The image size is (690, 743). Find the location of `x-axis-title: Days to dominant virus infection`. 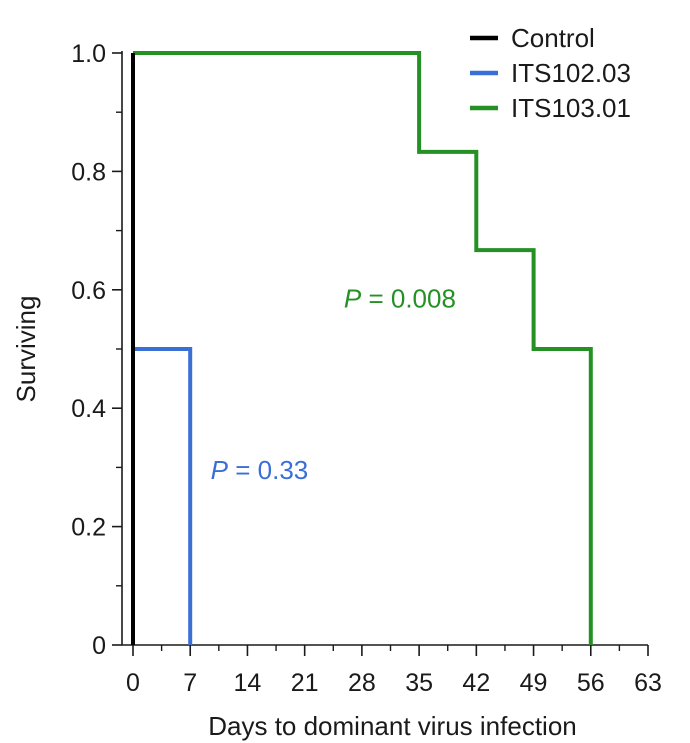

x-axis-title: Days to dominant virus infection is located at coordinates (392, 726).